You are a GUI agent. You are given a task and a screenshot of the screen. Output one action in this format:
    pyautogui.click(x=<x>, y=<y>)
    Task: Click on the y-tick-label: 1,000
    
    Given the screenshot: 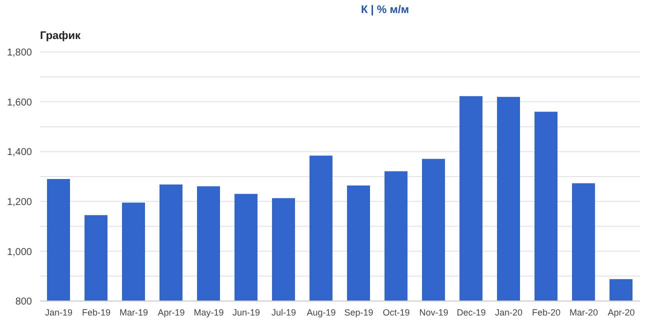 What is the action you would take?
    pyautogui.click(x=19, y=252)
    